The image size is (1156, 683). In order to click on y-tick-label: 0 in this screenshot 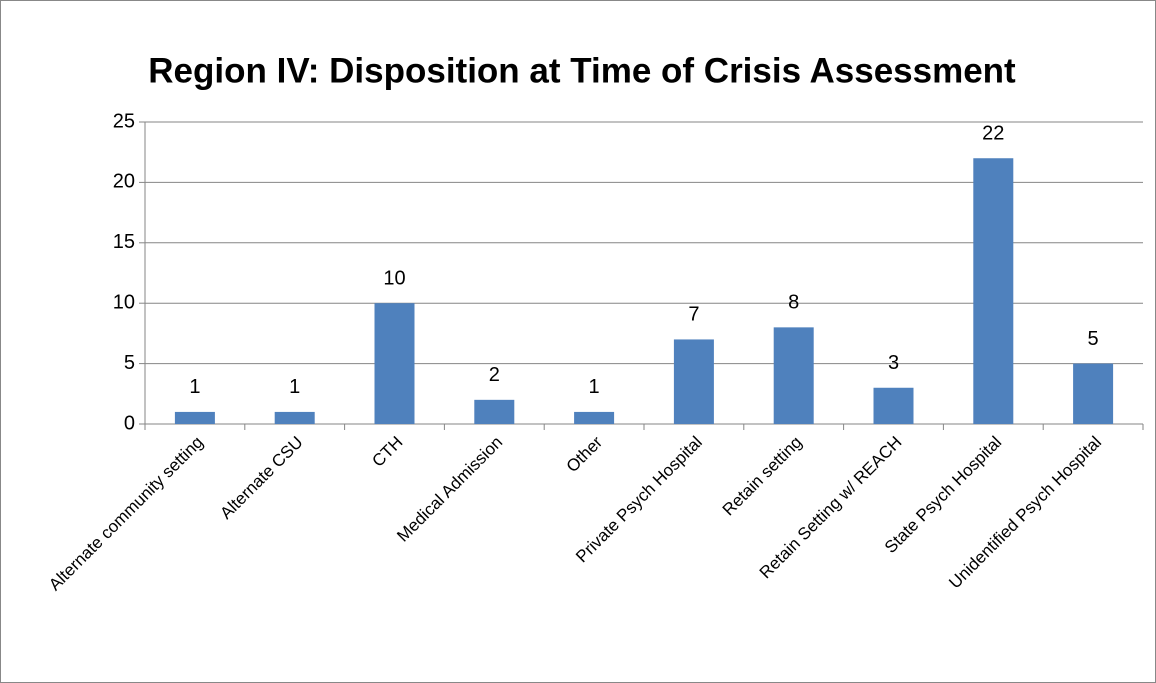, I will do `click(129, 423)`.